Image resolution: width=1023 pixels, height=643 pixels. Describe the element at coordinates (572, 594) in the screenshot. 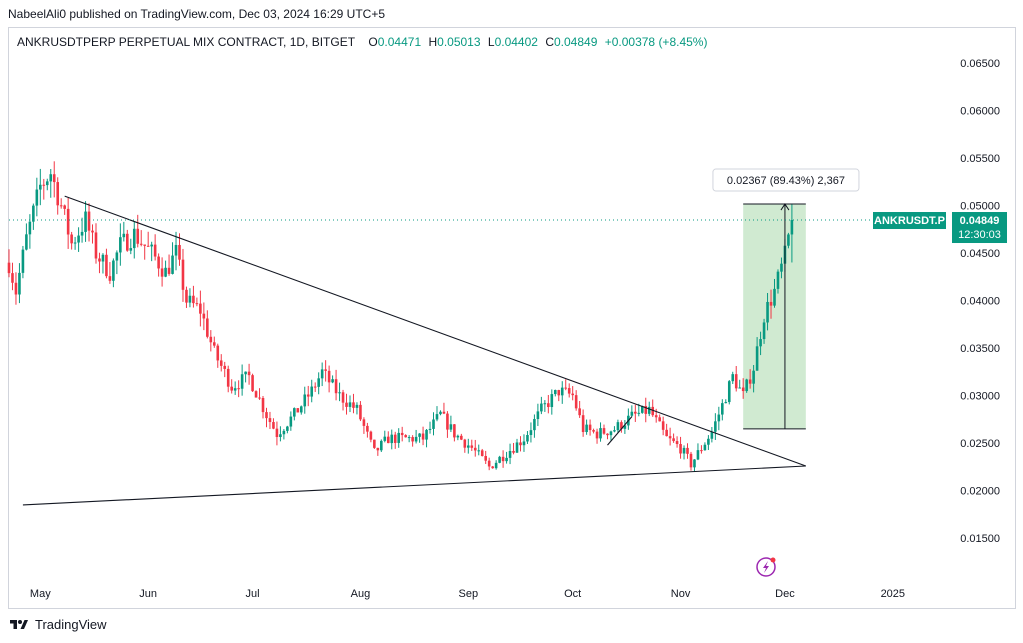

I see `x-tick-label: Oct` at that location.